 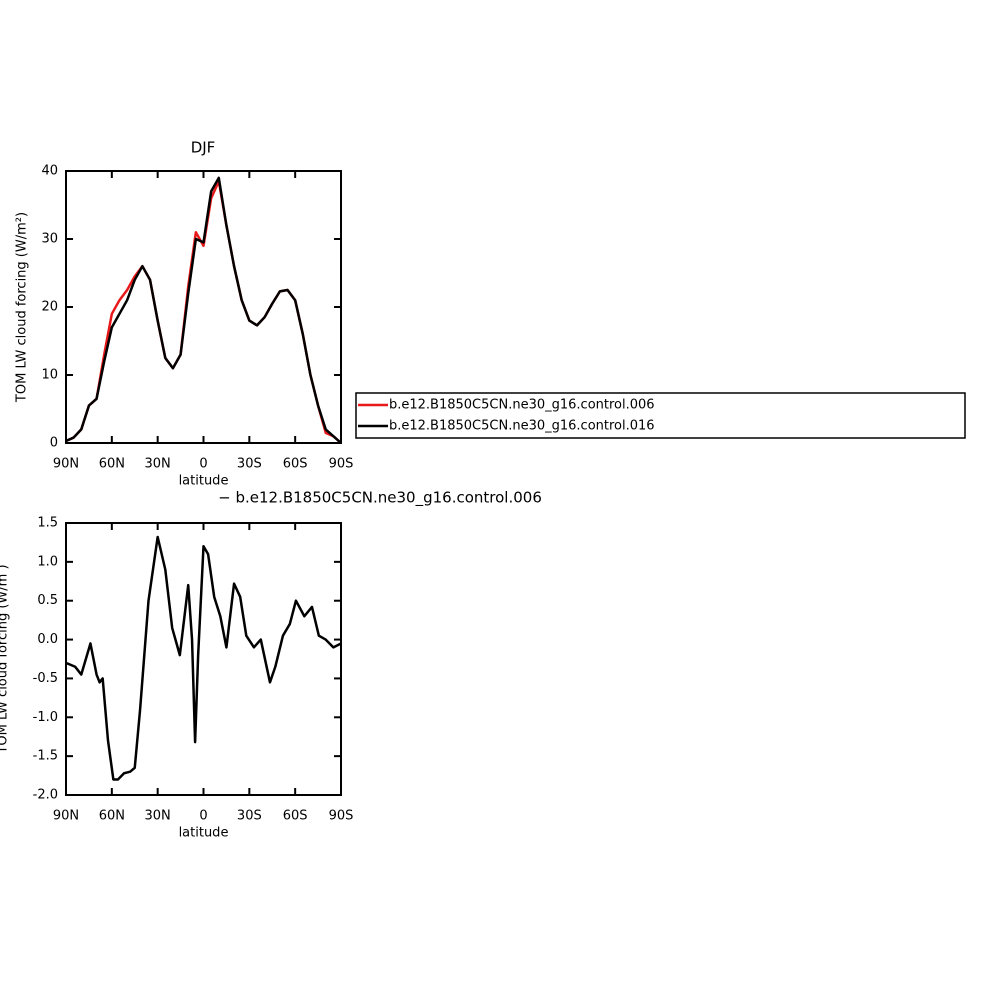 I want to click on y-tick-label: 10, so click(x=49, y=375).